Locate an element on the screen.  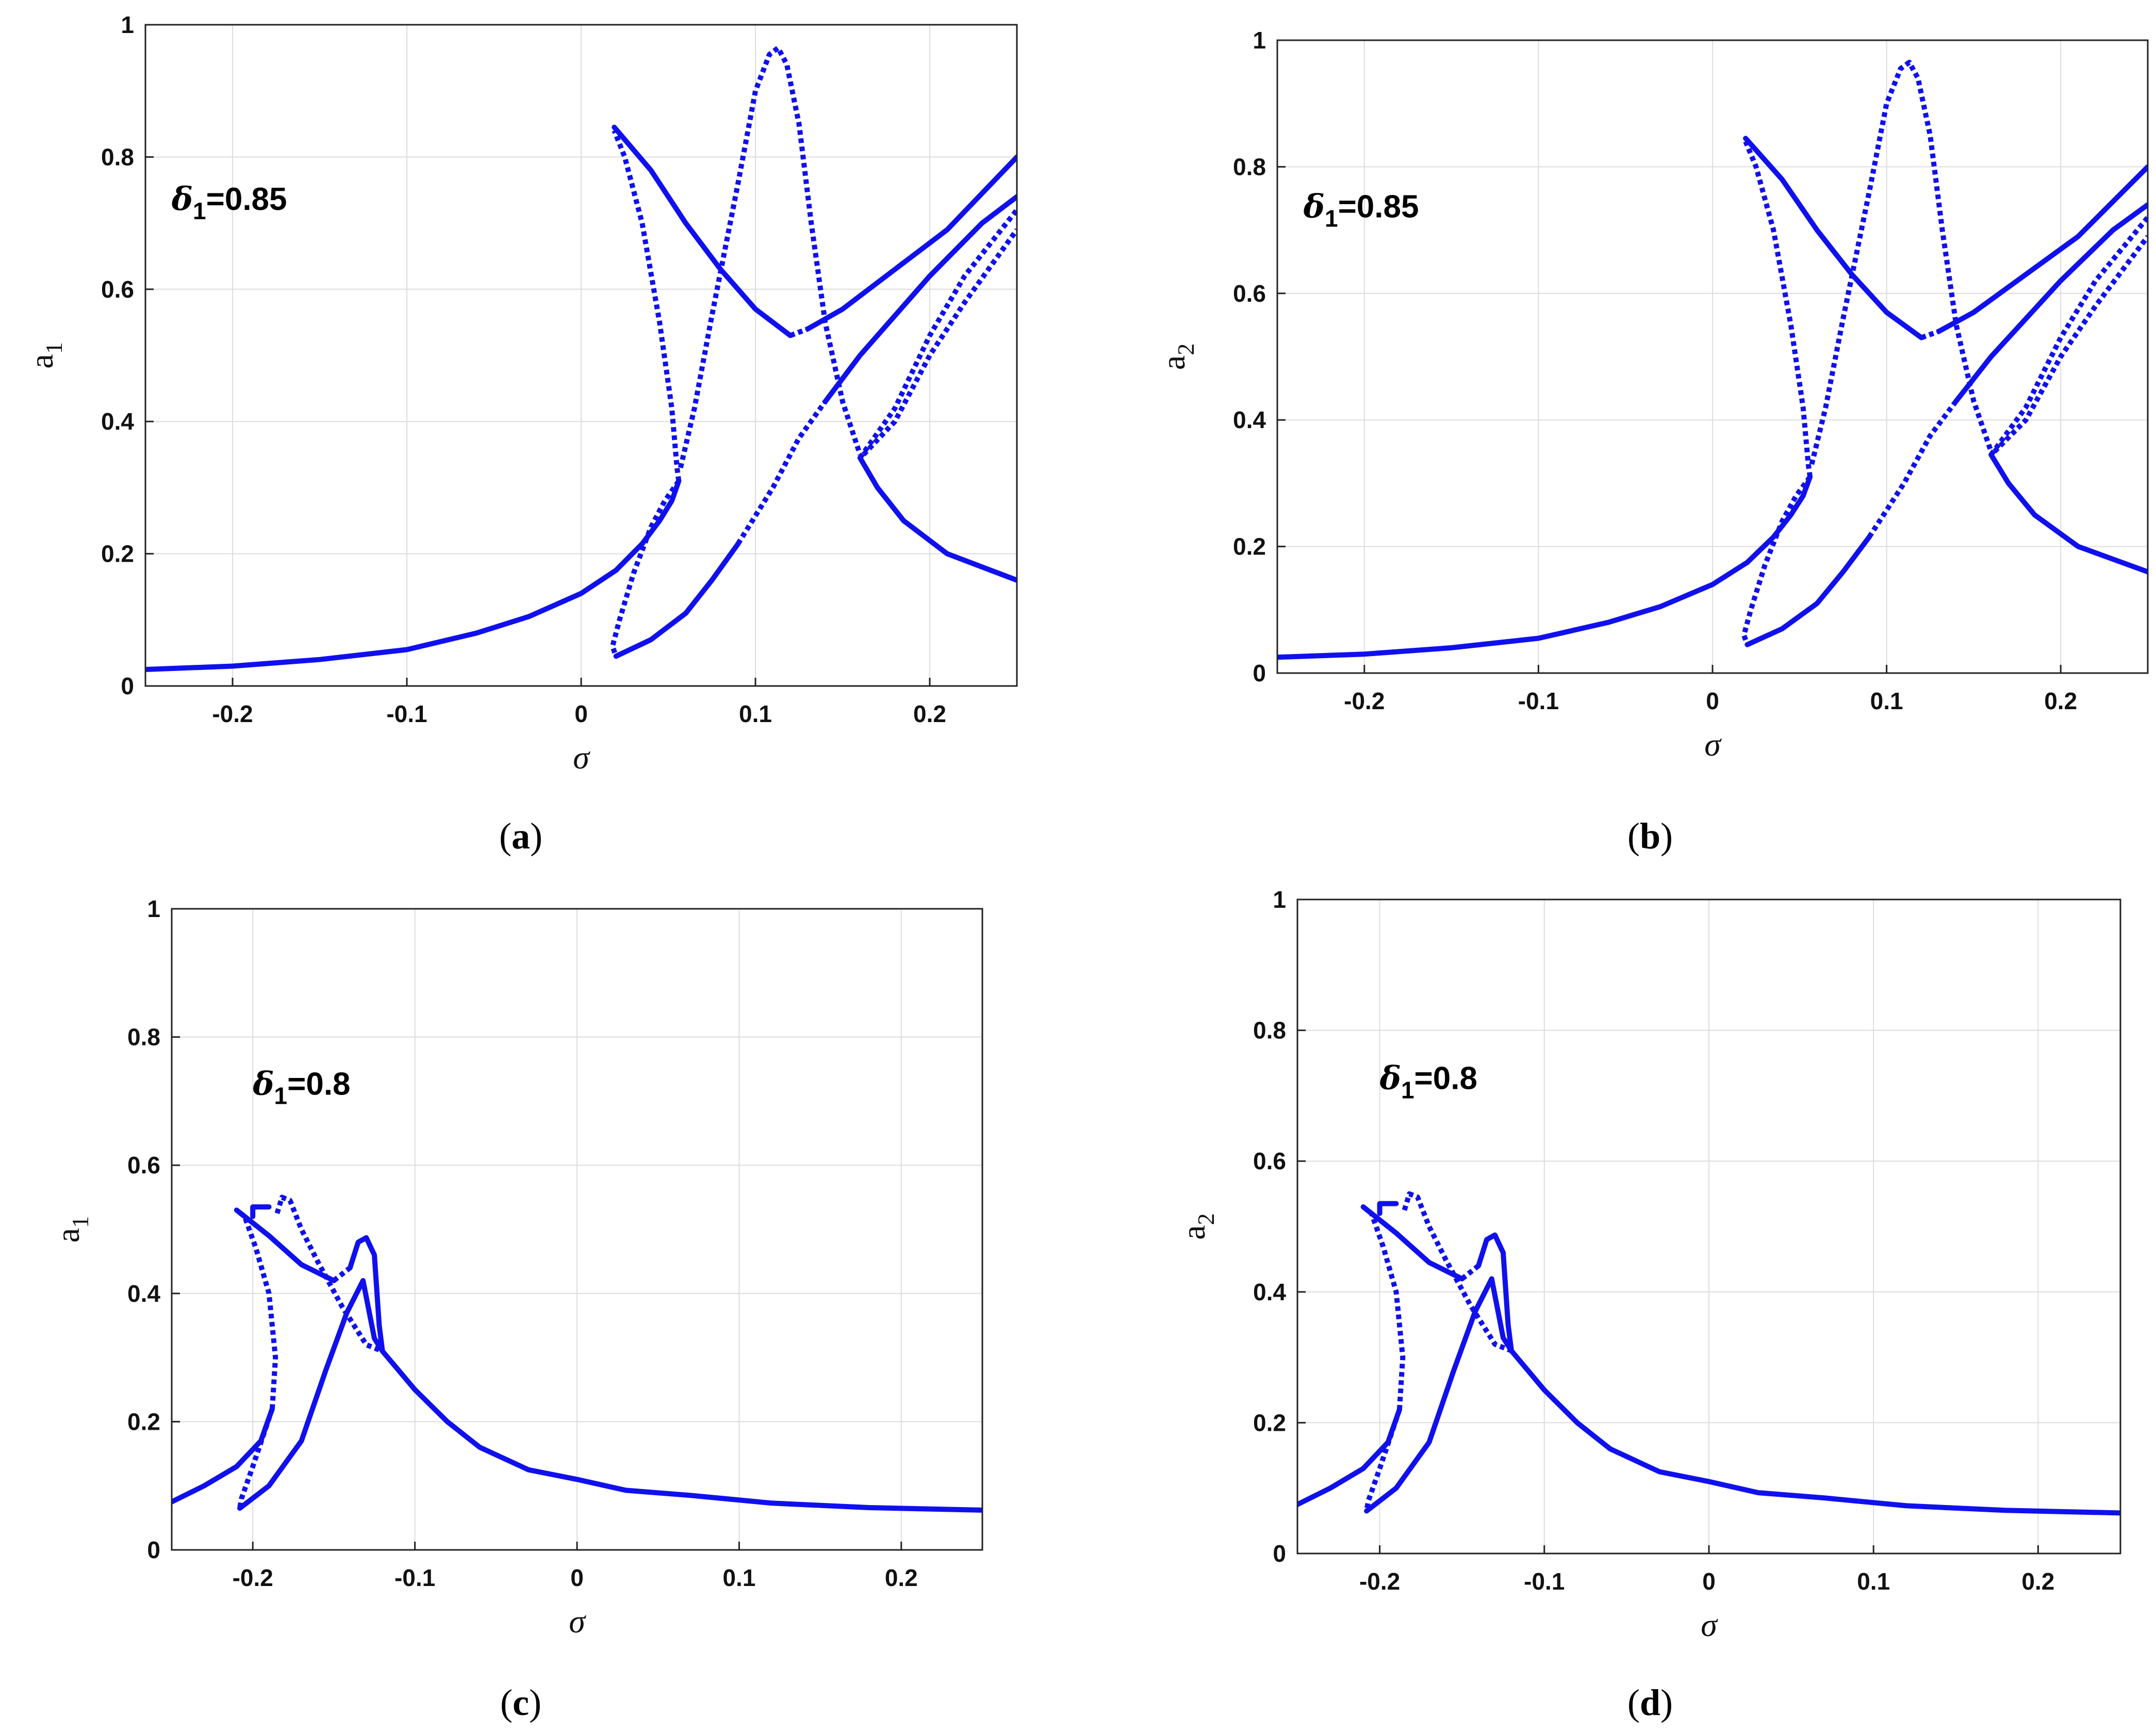
y-tick-label: 0.2 is located at coordinates (117, 554).